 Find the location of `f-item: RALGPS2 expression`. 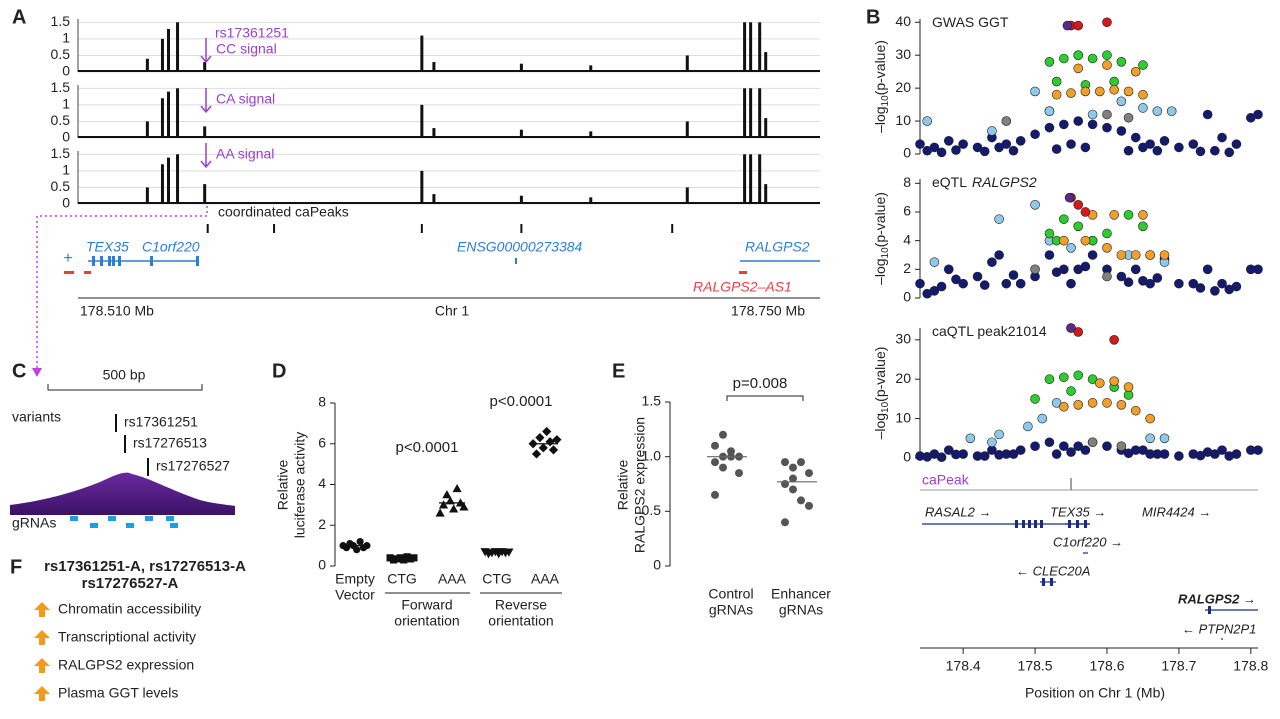

f-item: RALGPS2 expression is located at coordinates (126, 665).